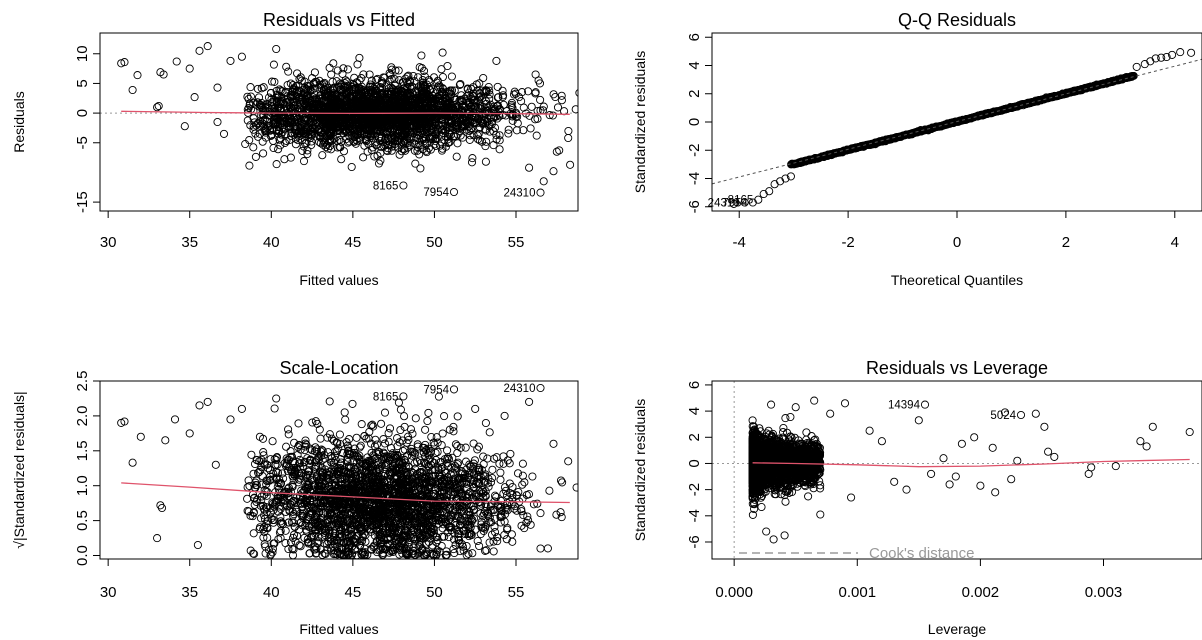 The height and width of the screenshot is (640, 1202). I want to click on x-tick-label: -4, so click(739, 242).